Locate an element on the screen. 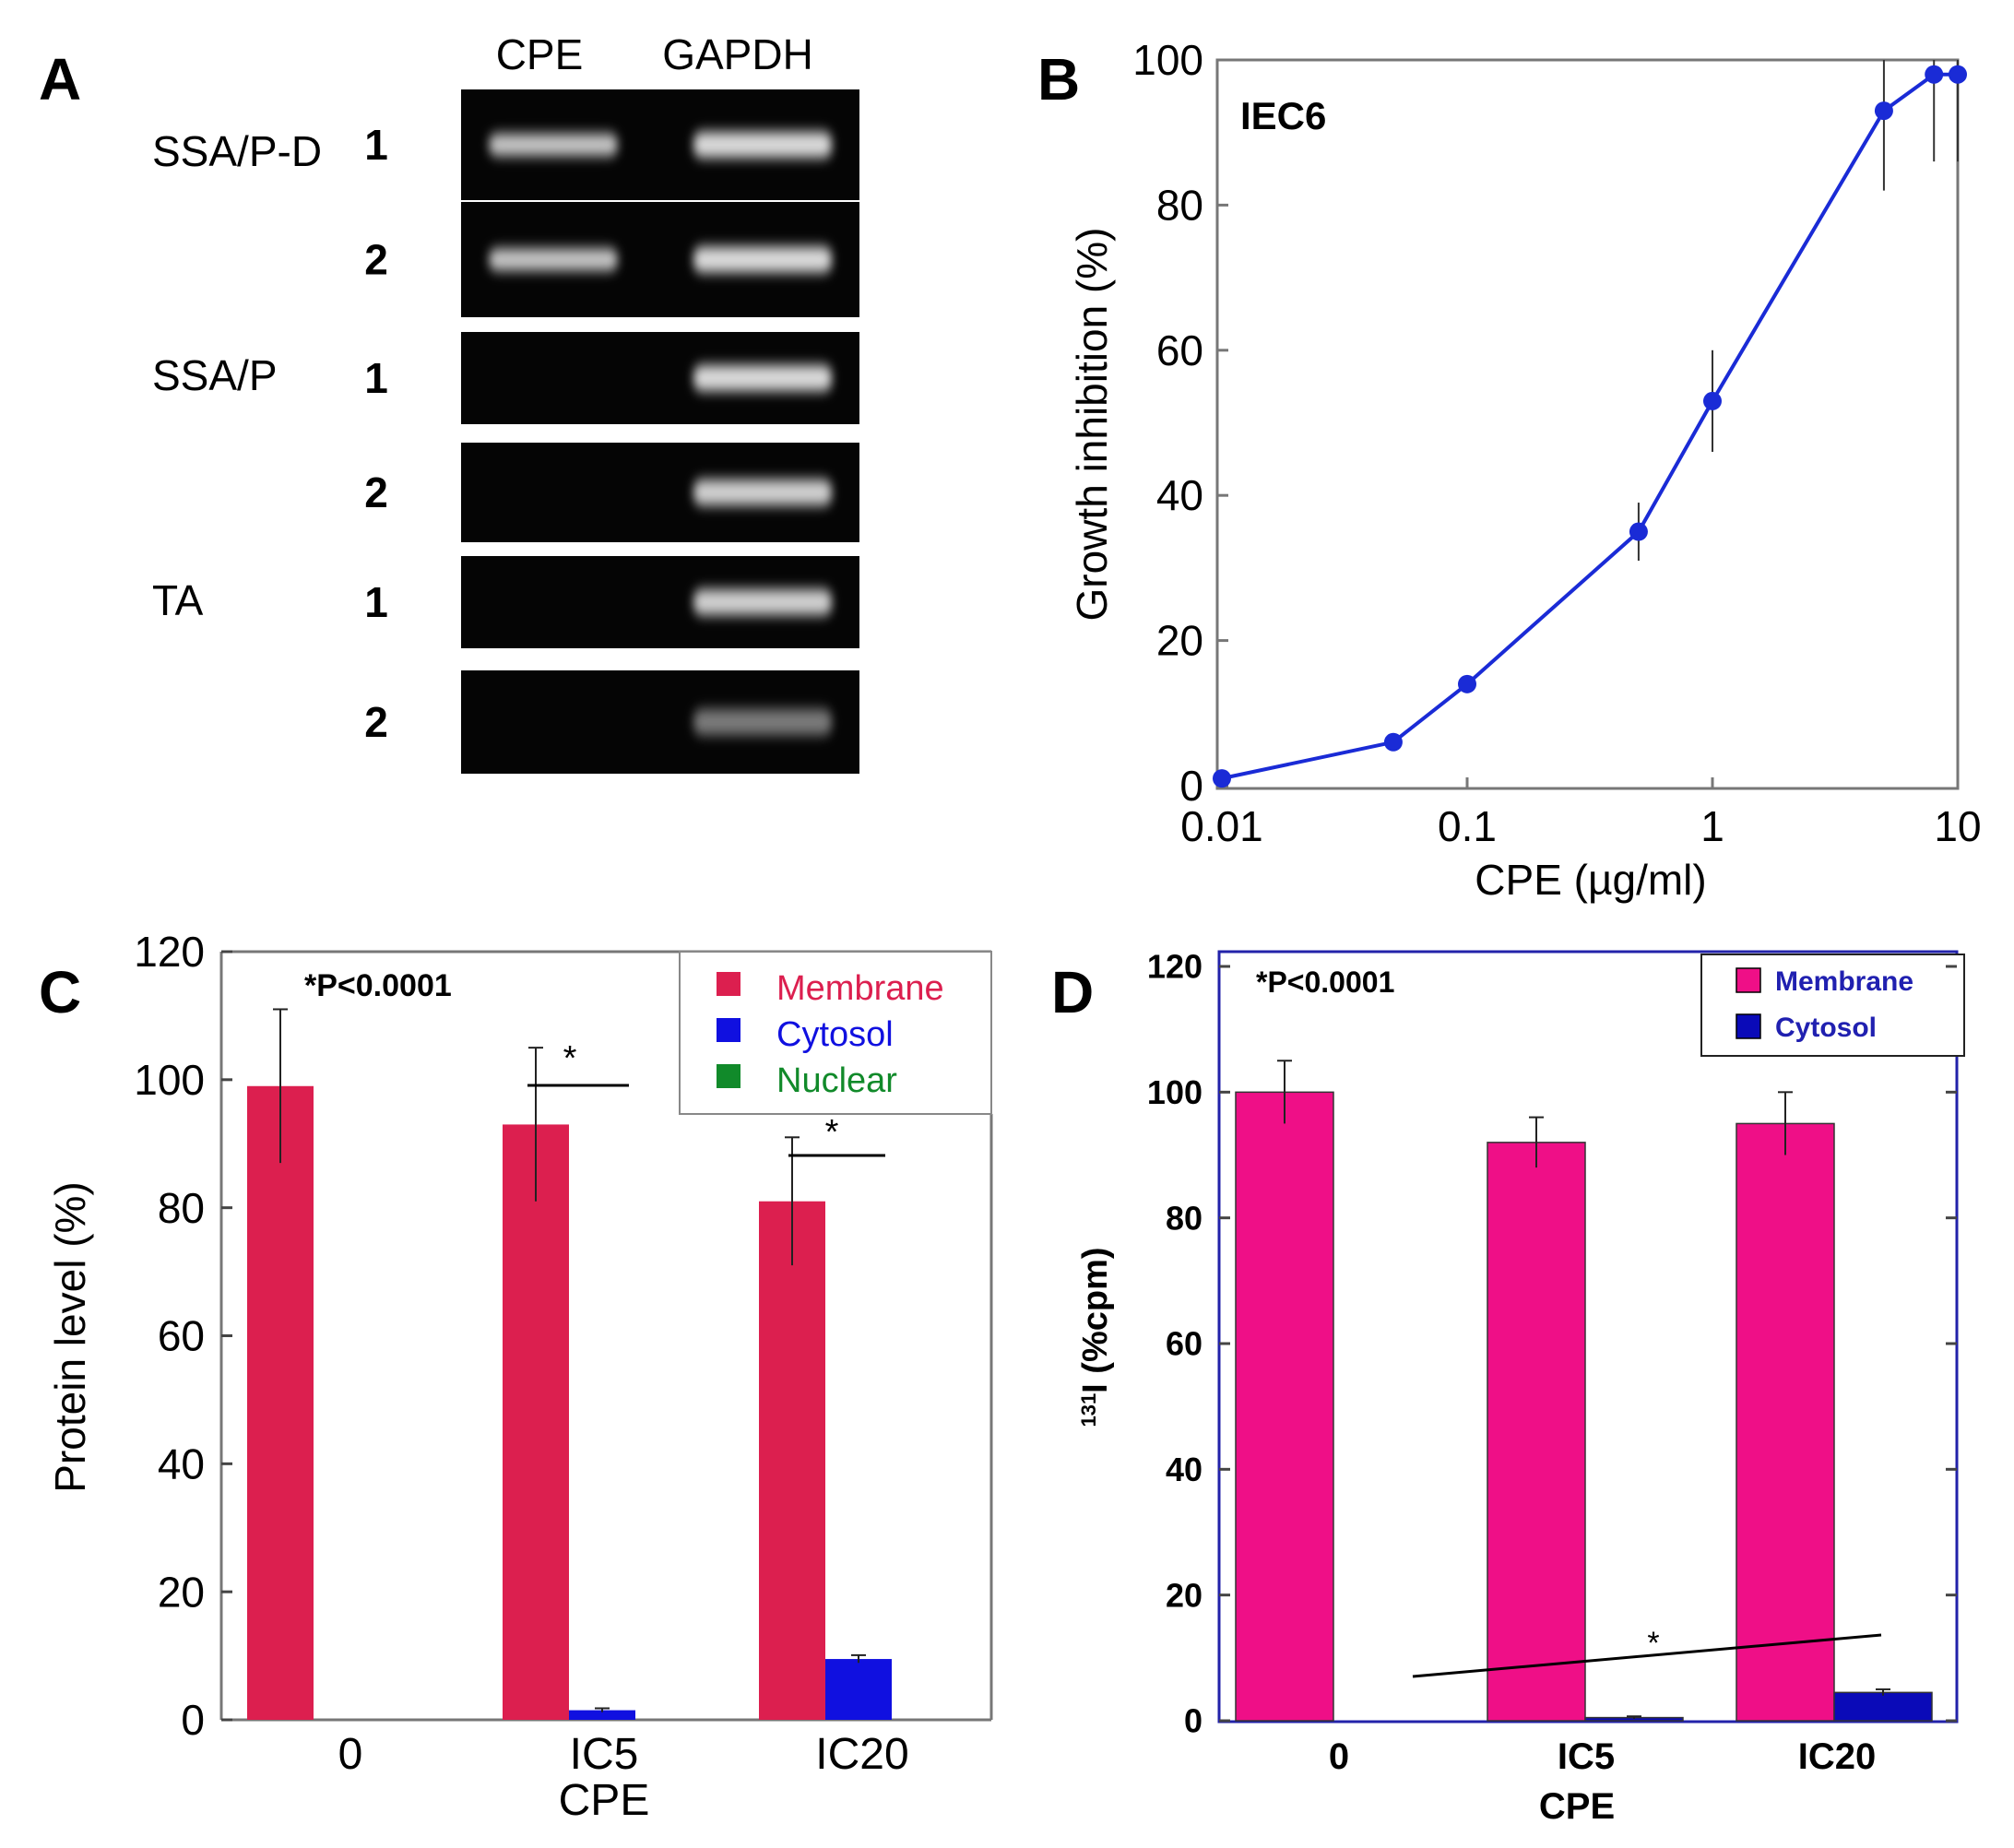 Image resolution: width=2014 pixels, height=1848 pixels. x-tick-label-c: IC20 is located at coordinates (862, 1755).